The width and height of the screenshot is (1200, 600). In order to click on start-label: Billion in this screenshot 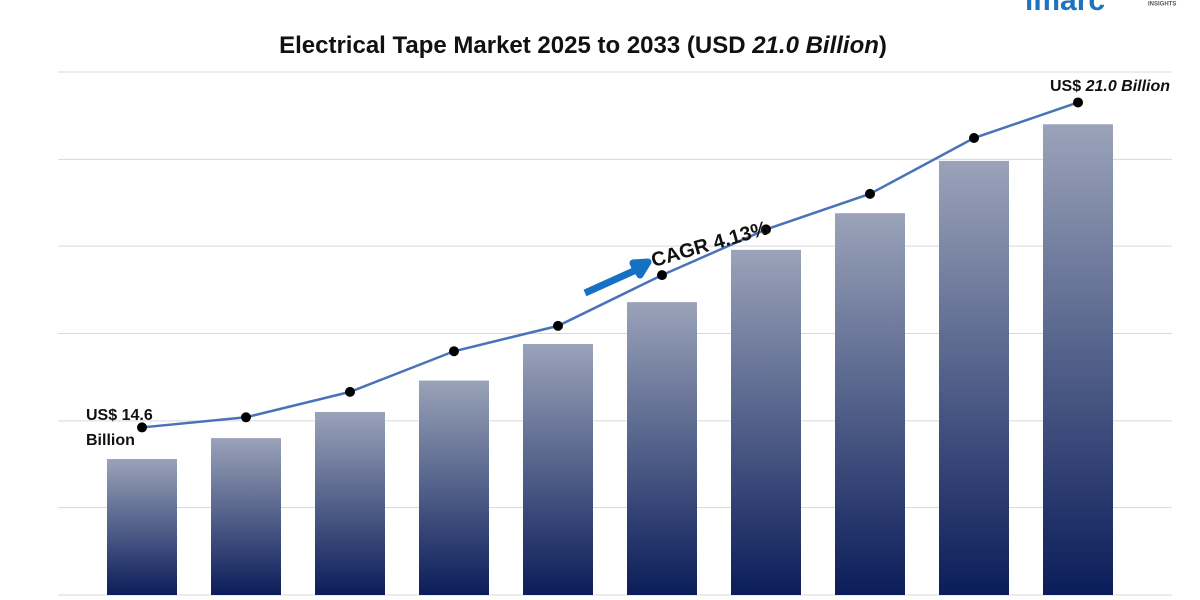, I will do `click(110, 440)`.